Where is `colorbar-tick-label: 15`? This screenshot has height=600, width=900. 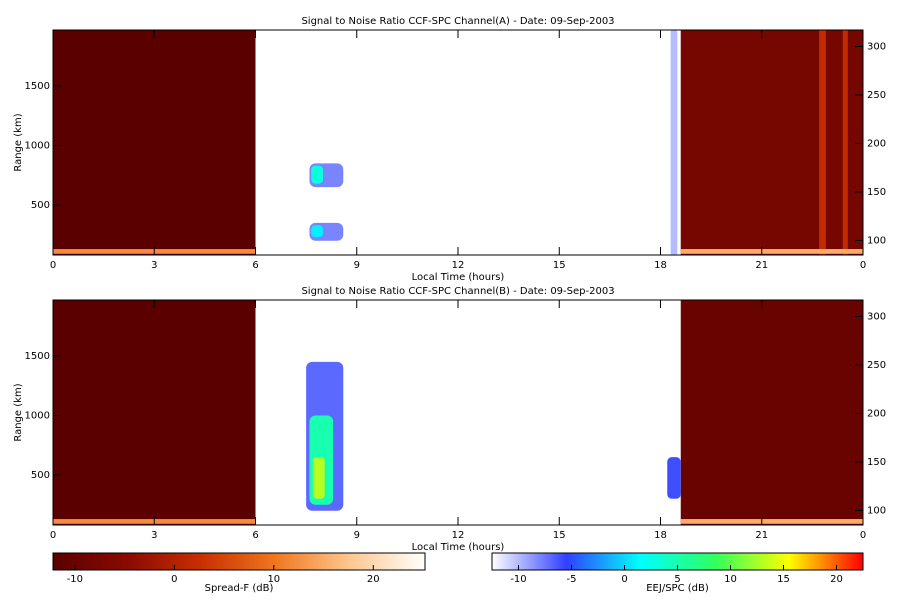 colorbar-tick-label: 15 is located at coordinates (783, 579).